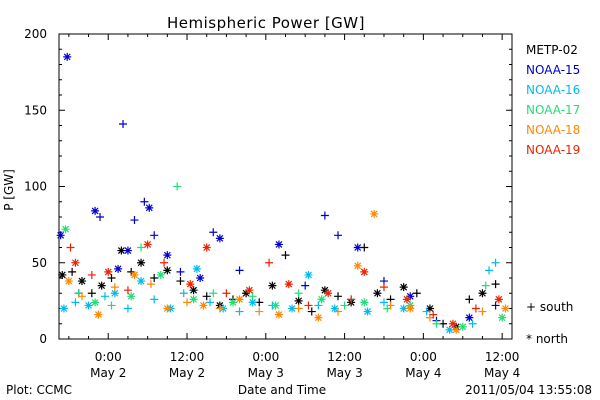  What do you see at coordinates (9, 190) in the screenshot?
I see `y-axis-label: P [GW]` at bounding box center [9, 190].